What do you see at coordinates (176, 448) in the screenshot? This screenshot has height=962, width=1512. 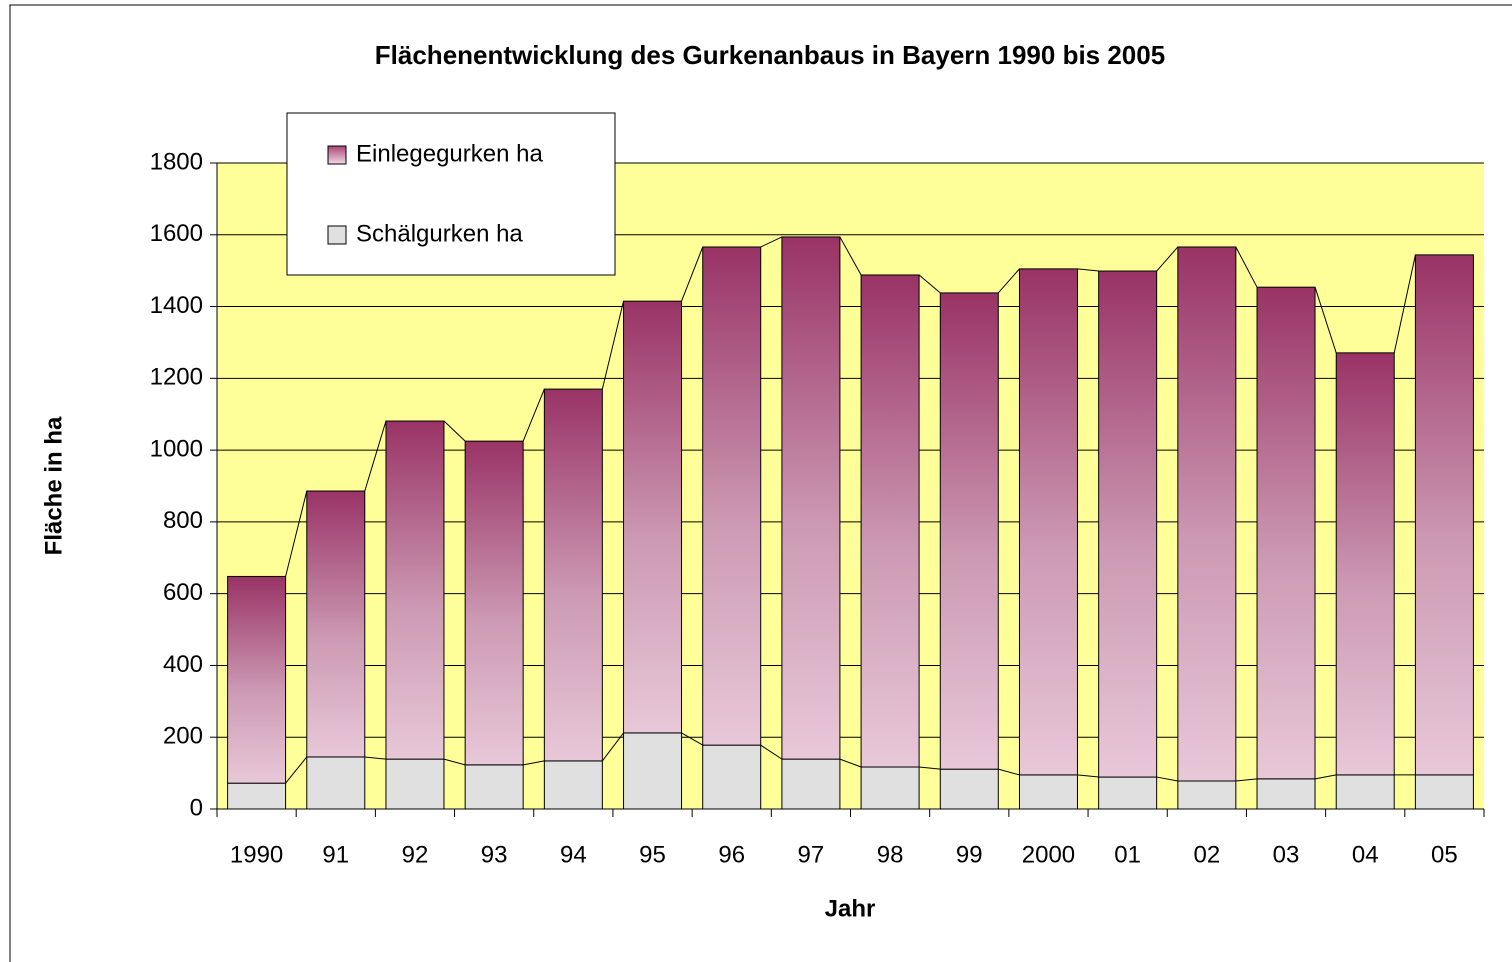 I see `y-tick-label: 1000` at bounding box center [176, 448].